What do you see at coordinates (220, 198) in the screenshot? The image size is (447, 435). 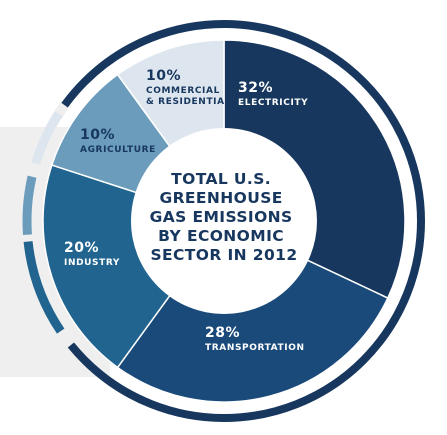 I see `center-title-line-2: GREENHOUSE` at bounding box center [220, 198].